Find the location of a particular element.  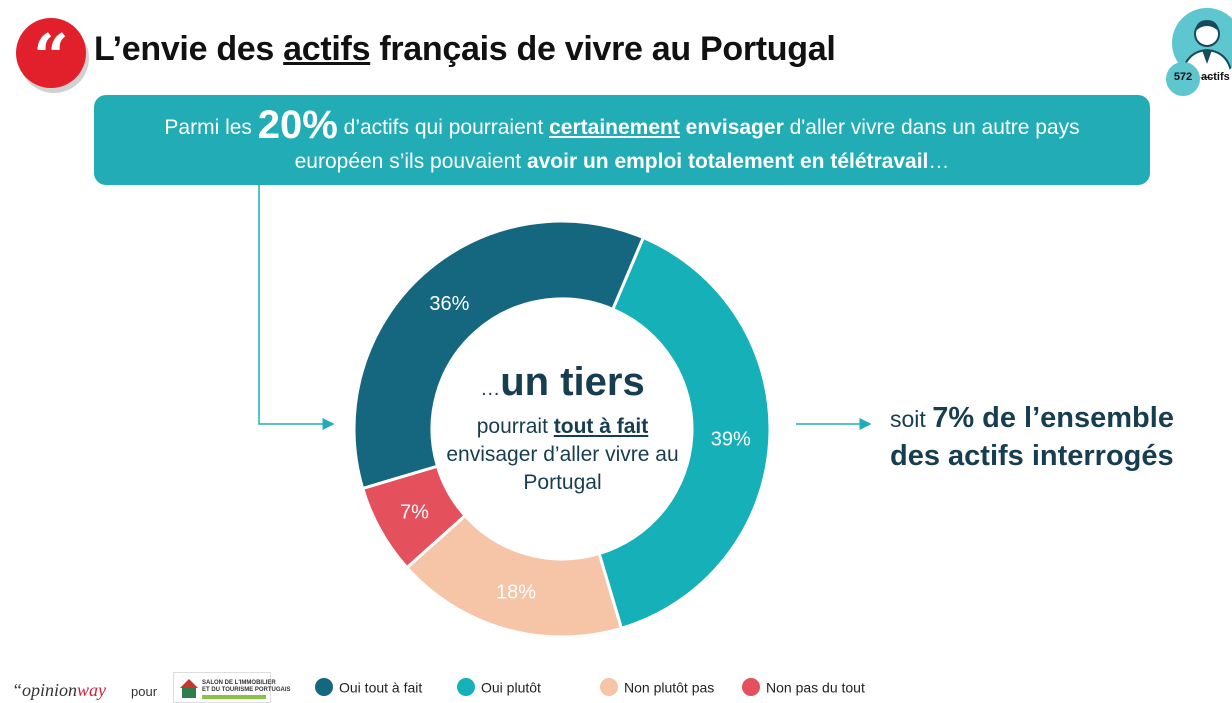

label-oui-tout-a-fait: 36% is located at coordinates (449, 304).